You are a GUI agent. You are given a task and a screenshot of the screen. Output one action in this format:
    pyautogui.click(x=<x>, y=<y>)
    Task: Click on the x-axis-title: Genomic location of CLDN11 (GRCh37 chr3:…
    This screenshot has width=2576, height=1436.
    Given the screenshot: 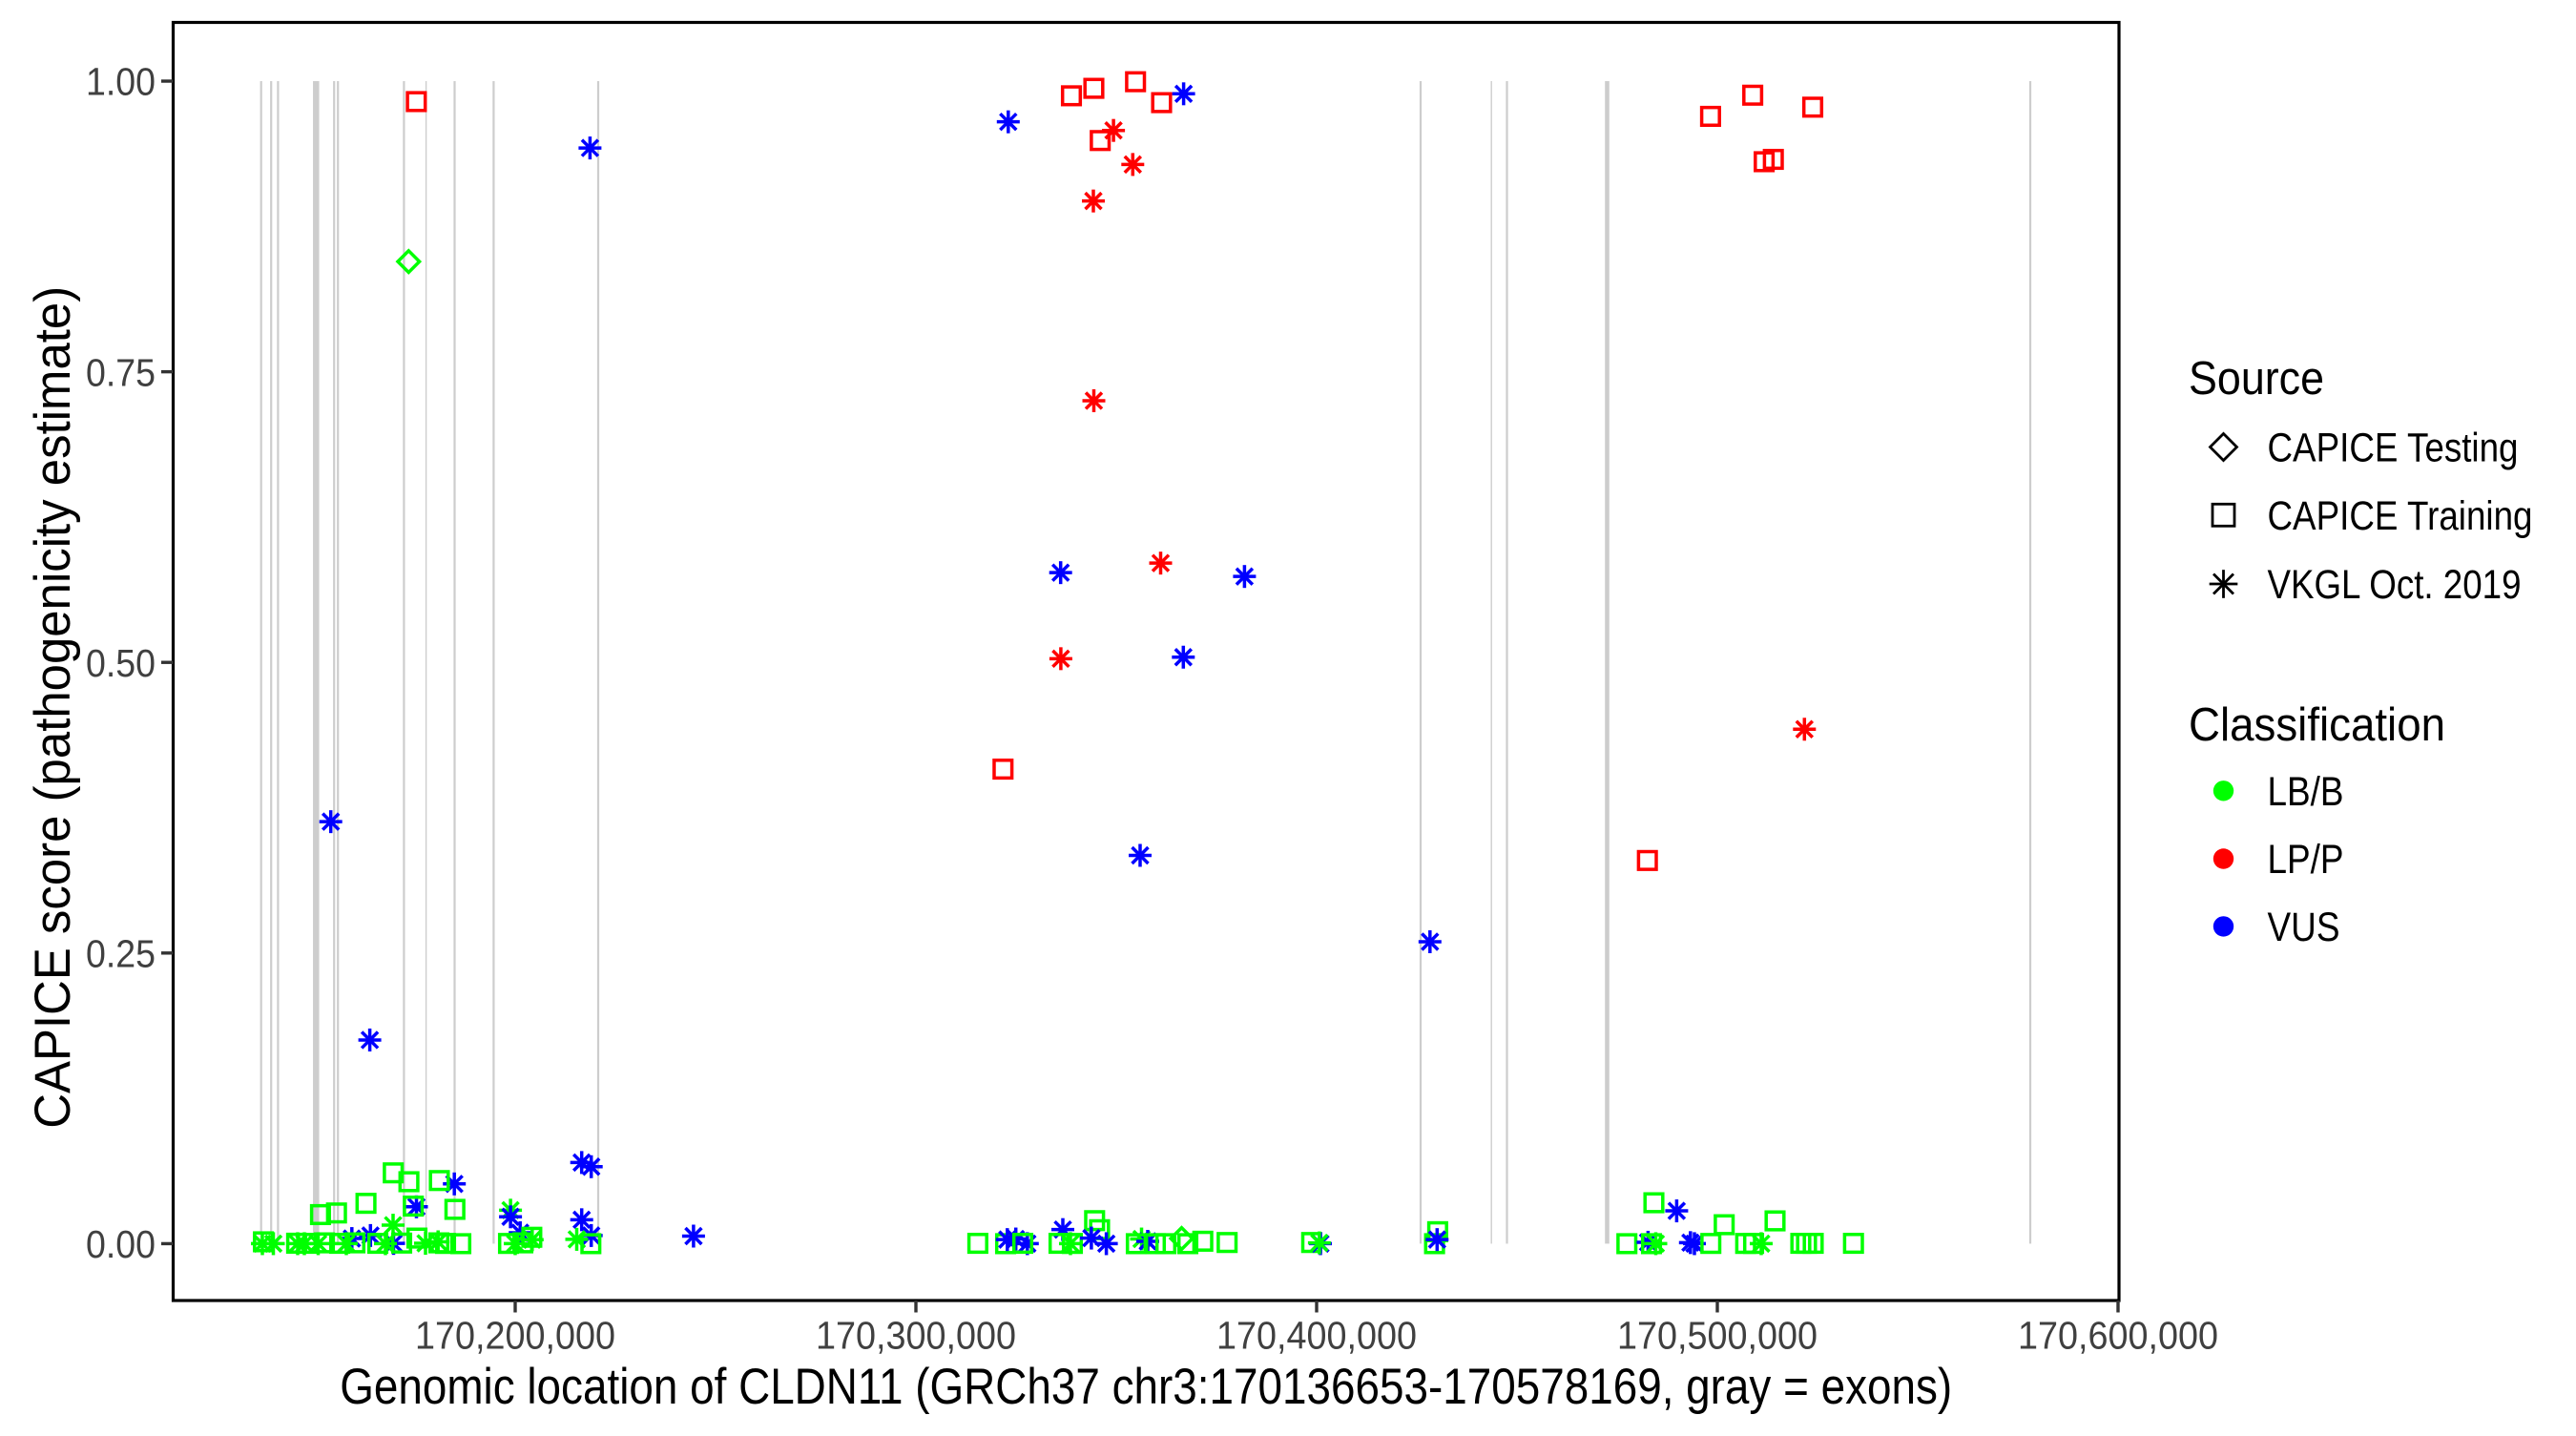 What is the action you would take?
    pyautogui.click(x=1146, y=1387)
    